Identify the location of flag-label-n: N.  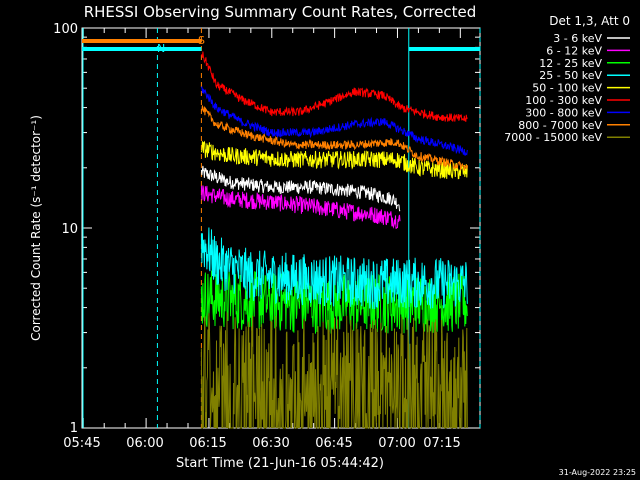
(161, 48).